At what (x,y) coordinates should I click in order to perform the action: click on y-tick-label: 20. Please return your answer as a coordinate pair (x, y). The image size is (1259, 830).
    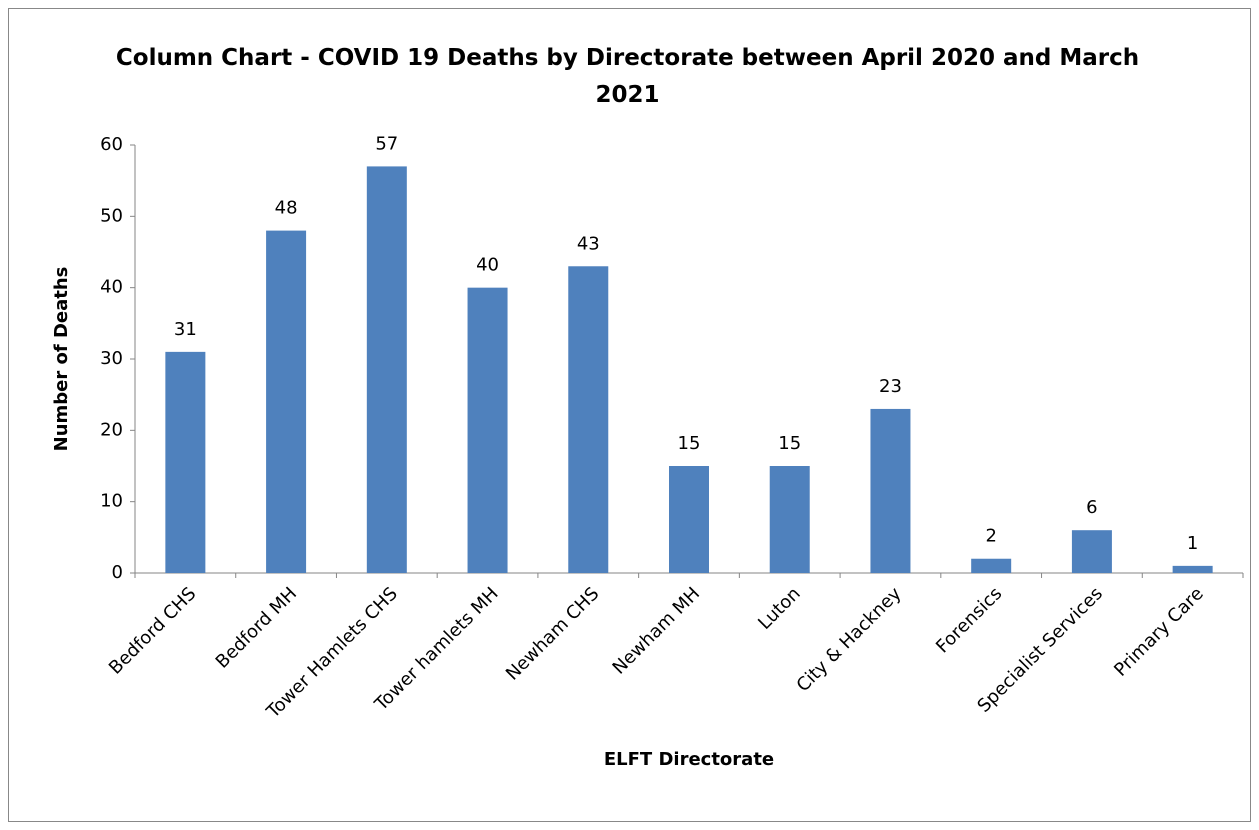
    Looking at the image, I should click on (111, 429).